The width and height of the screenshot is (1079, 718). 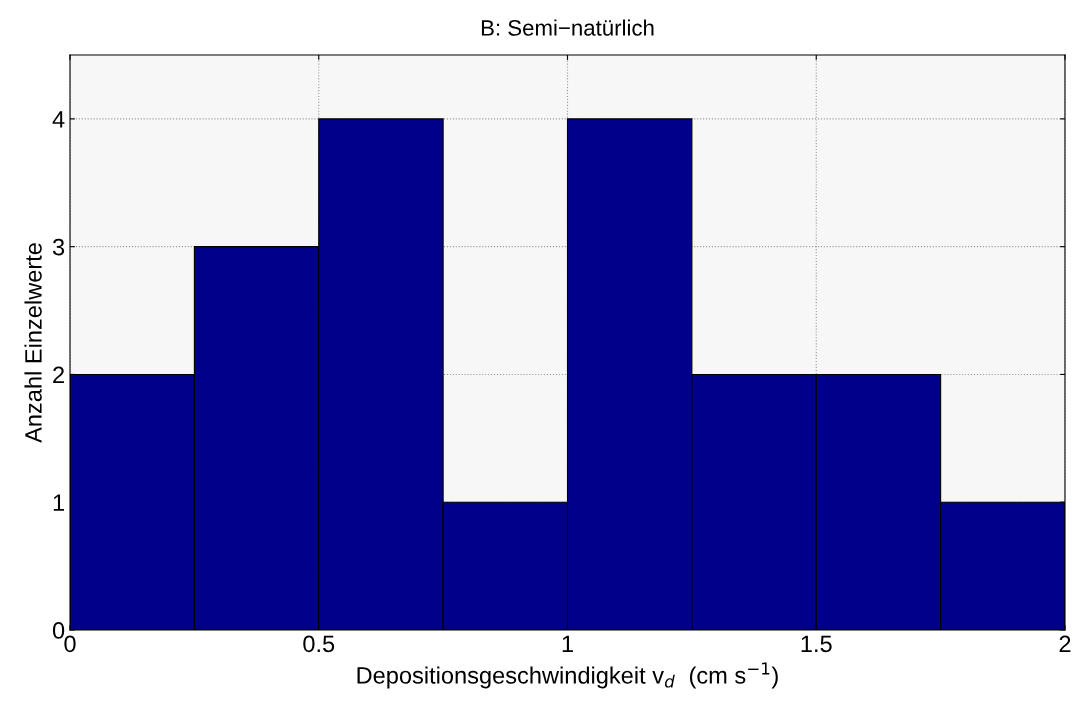 I want to click on x-tick-label: 0.5, so click(x=319, y=644).